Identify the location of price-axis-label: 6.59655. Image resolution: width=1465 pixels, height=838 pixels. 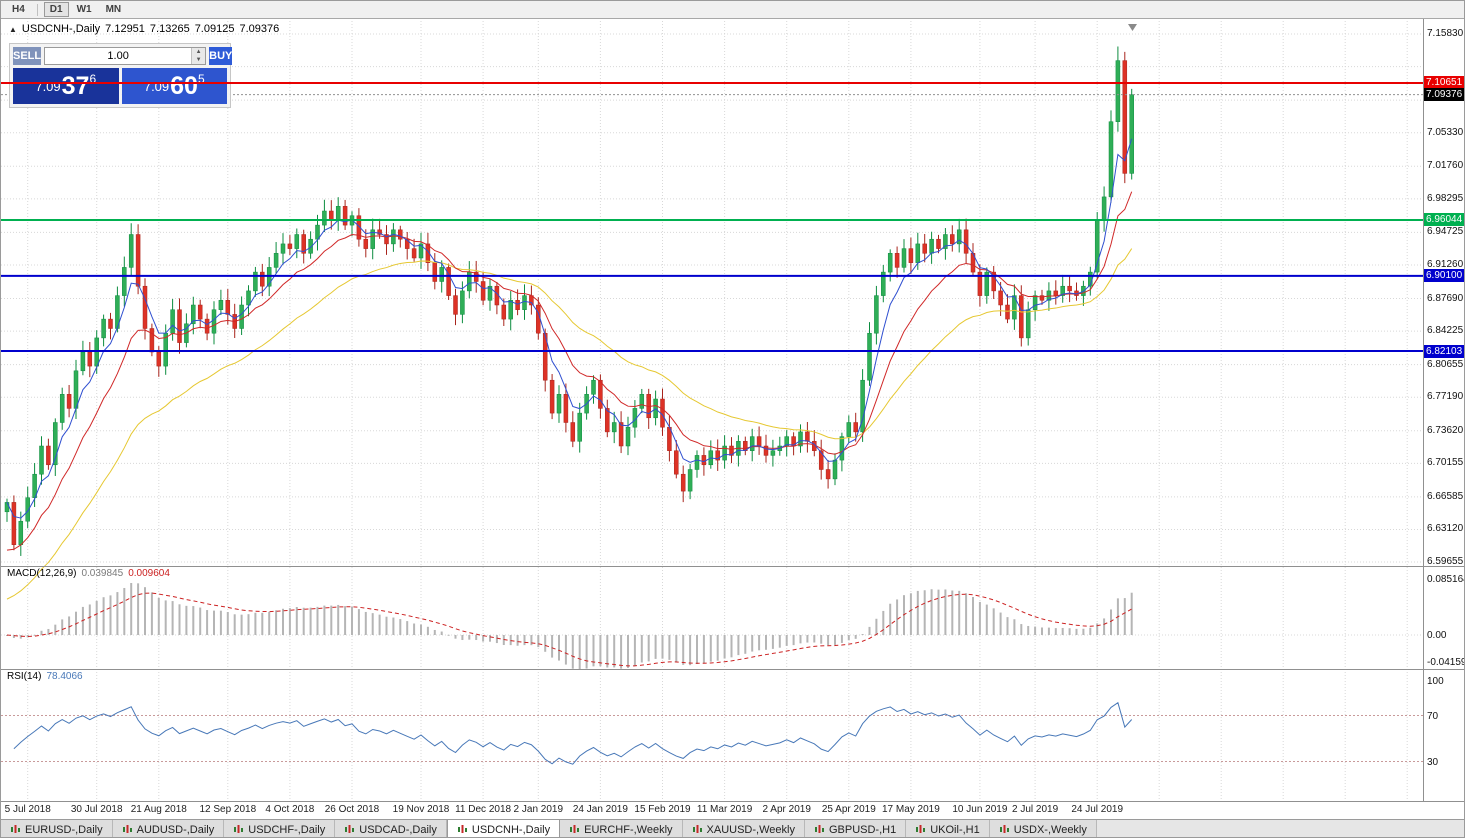
(1445, 562).